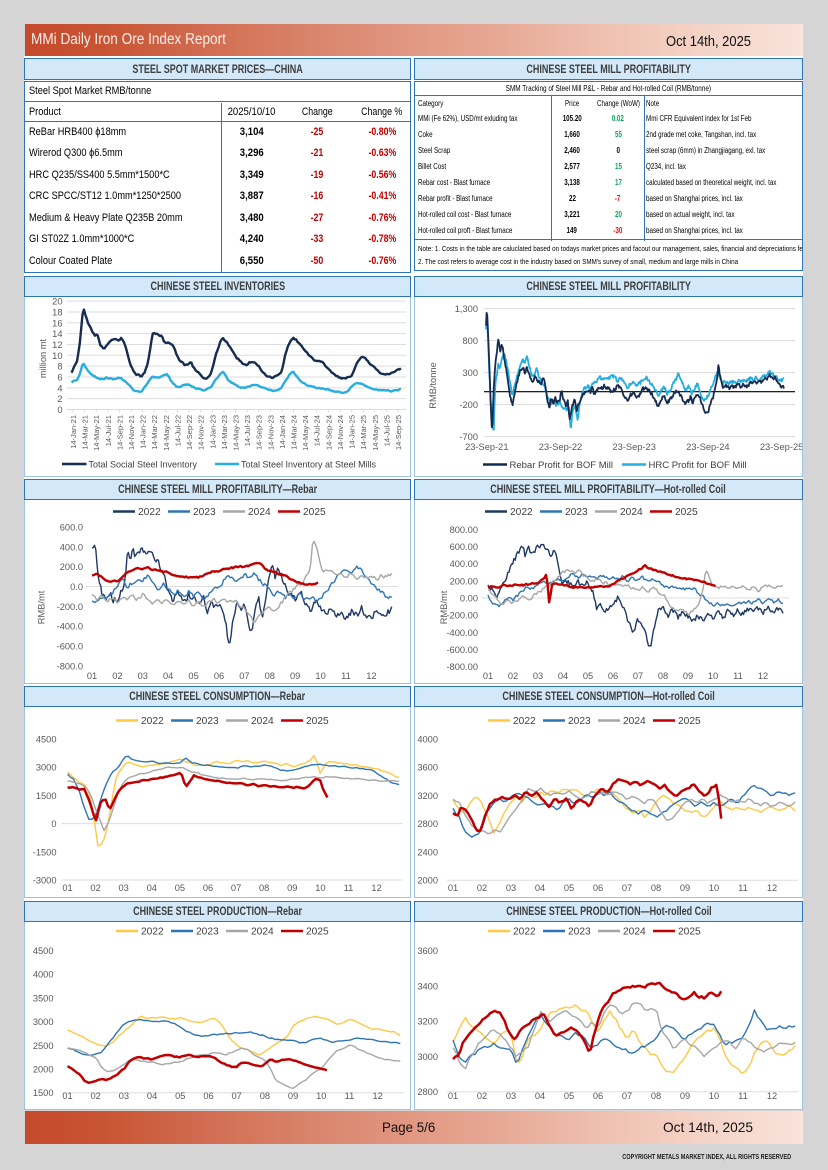 The width and height of the screenshot is (828, 1170). Describe the element at coordinates (469, 598) in the screenshot. I see `svg-text: 0.00` at that location.